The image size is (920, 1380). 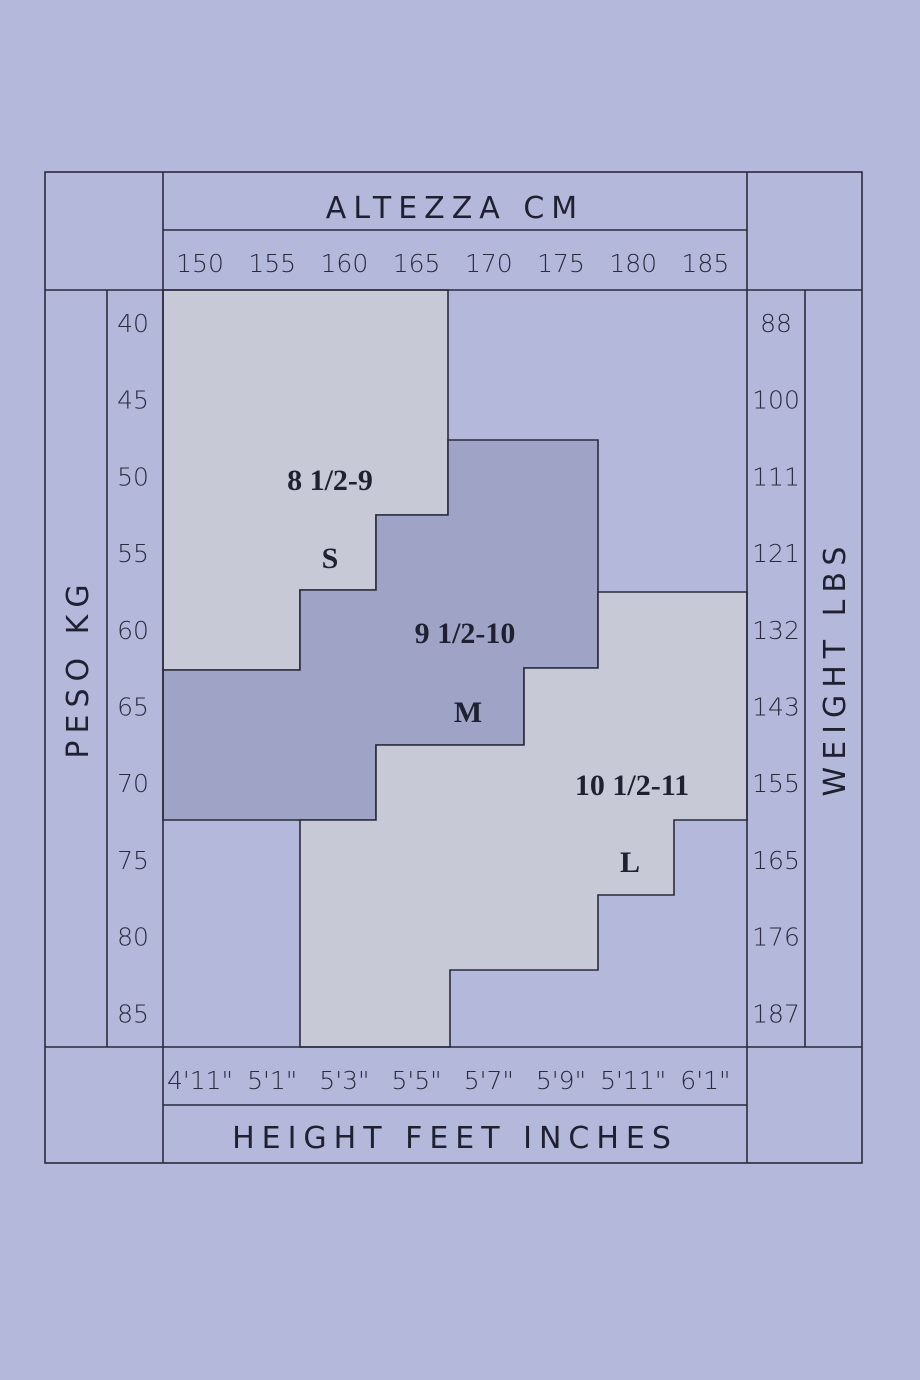 I want to click on height-ft-tick: 5'11", so click(x=633, y=1080).